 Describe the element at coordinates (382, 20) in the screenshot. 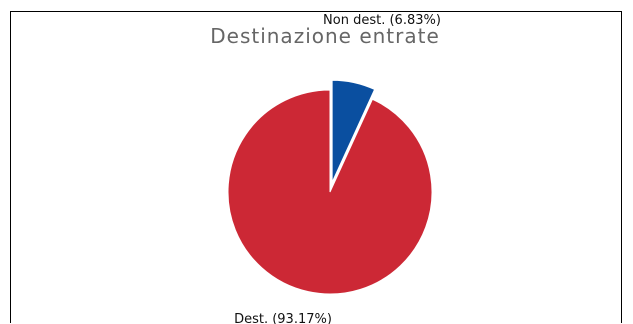

I see `slice-label-non-dest: Non dest. (6.83%)` at that location.